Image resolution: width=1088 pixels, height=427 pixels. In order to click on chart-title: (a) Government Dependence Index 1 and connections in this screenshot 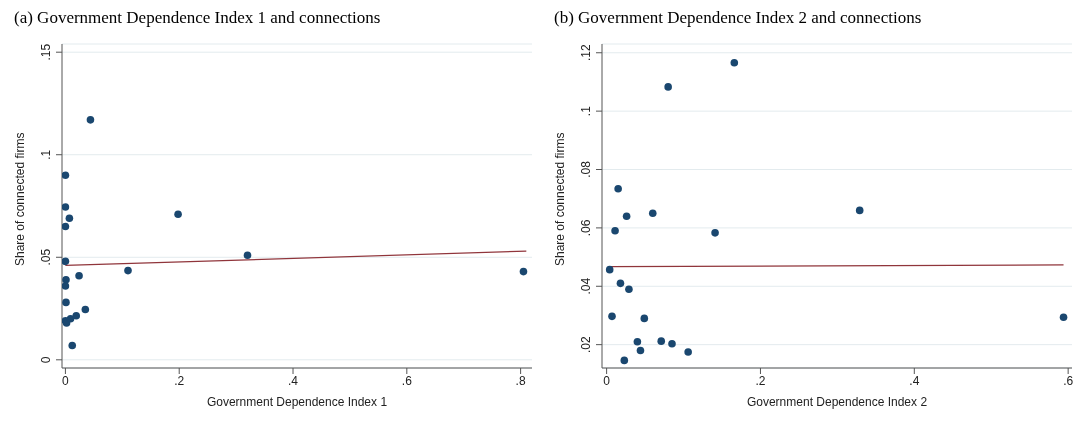, I will do `click(197, 18)`.